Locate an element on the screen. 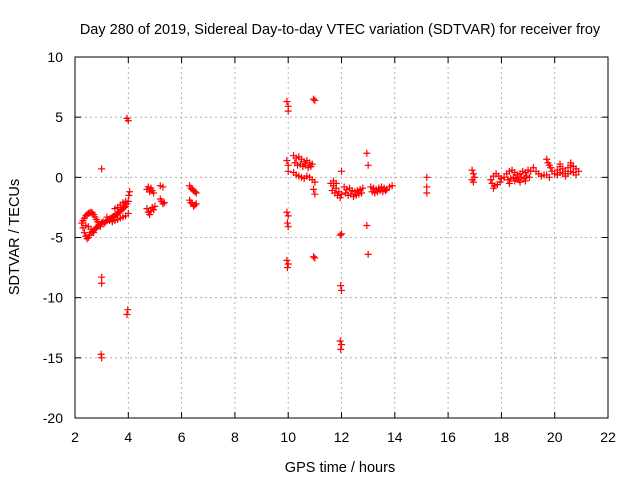 The width and height of the screenshot is (640, 480). y-axis-label: SDTVAR / TECUs is located at coordinates (15, 237).